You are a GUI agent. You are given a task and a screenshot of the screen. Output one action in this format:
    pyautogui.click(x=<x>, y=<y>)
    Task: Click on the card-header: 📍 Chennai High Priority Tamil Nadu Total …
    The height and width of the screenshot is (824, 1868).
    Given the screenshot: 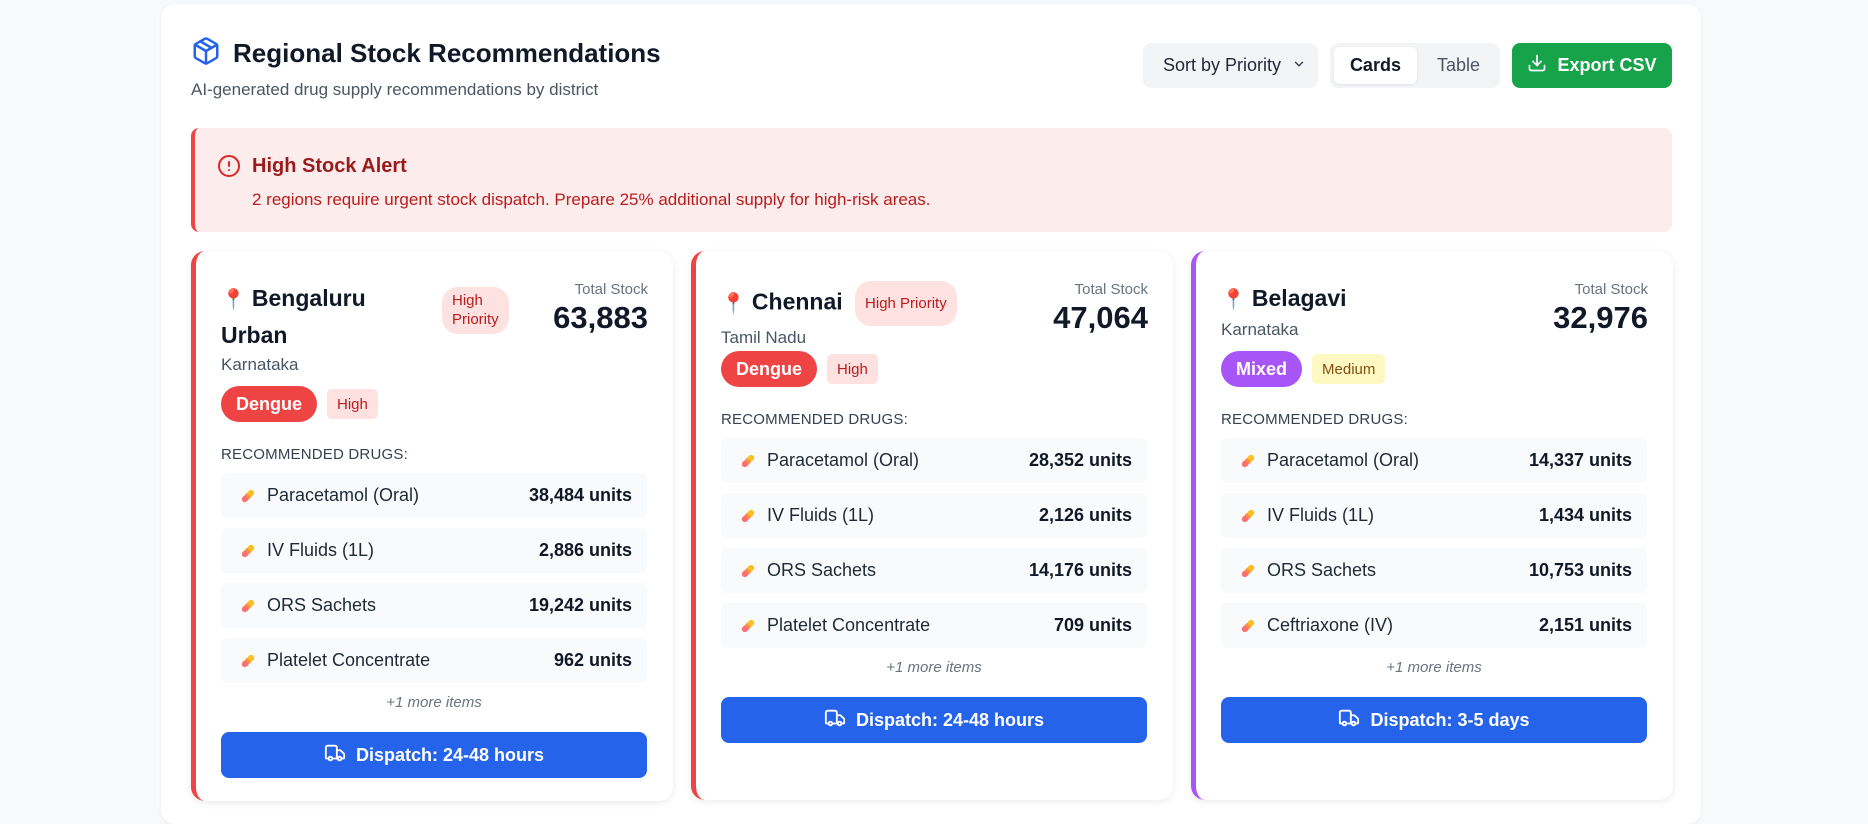 What is the action you would take?
    pyautogui.click(x=934, y=321)
    